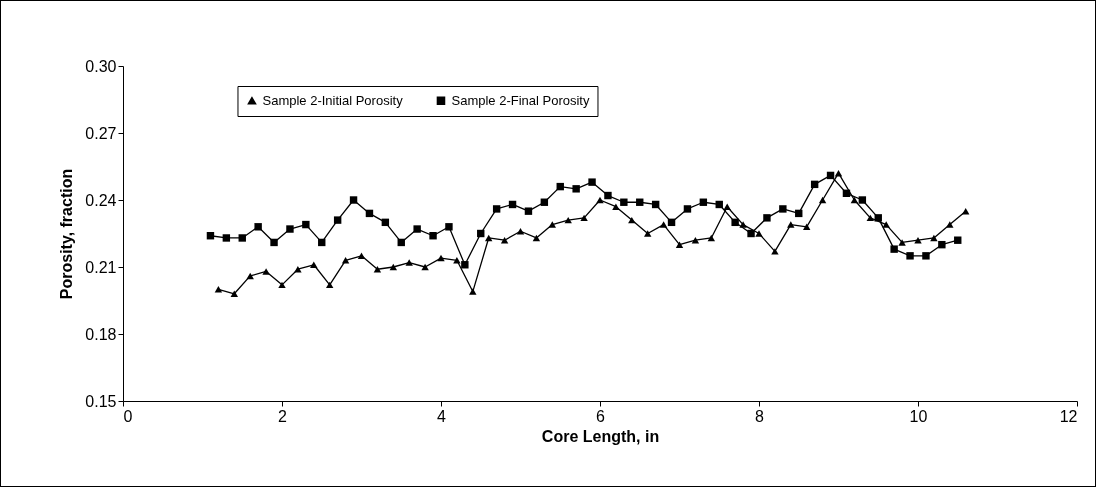 Image resolution: width=1096 pixels, height=487 pixels. I want to click on x-tick-label: 4, so click(442, 416).